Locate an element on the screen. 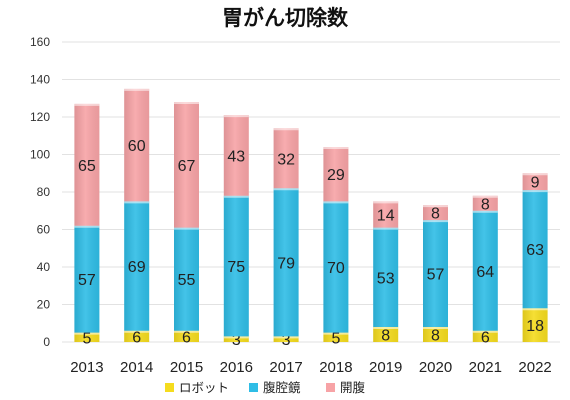 The image size is (570, 400). bar-segment-開腹: 29 is located at coordinates (336, 174).